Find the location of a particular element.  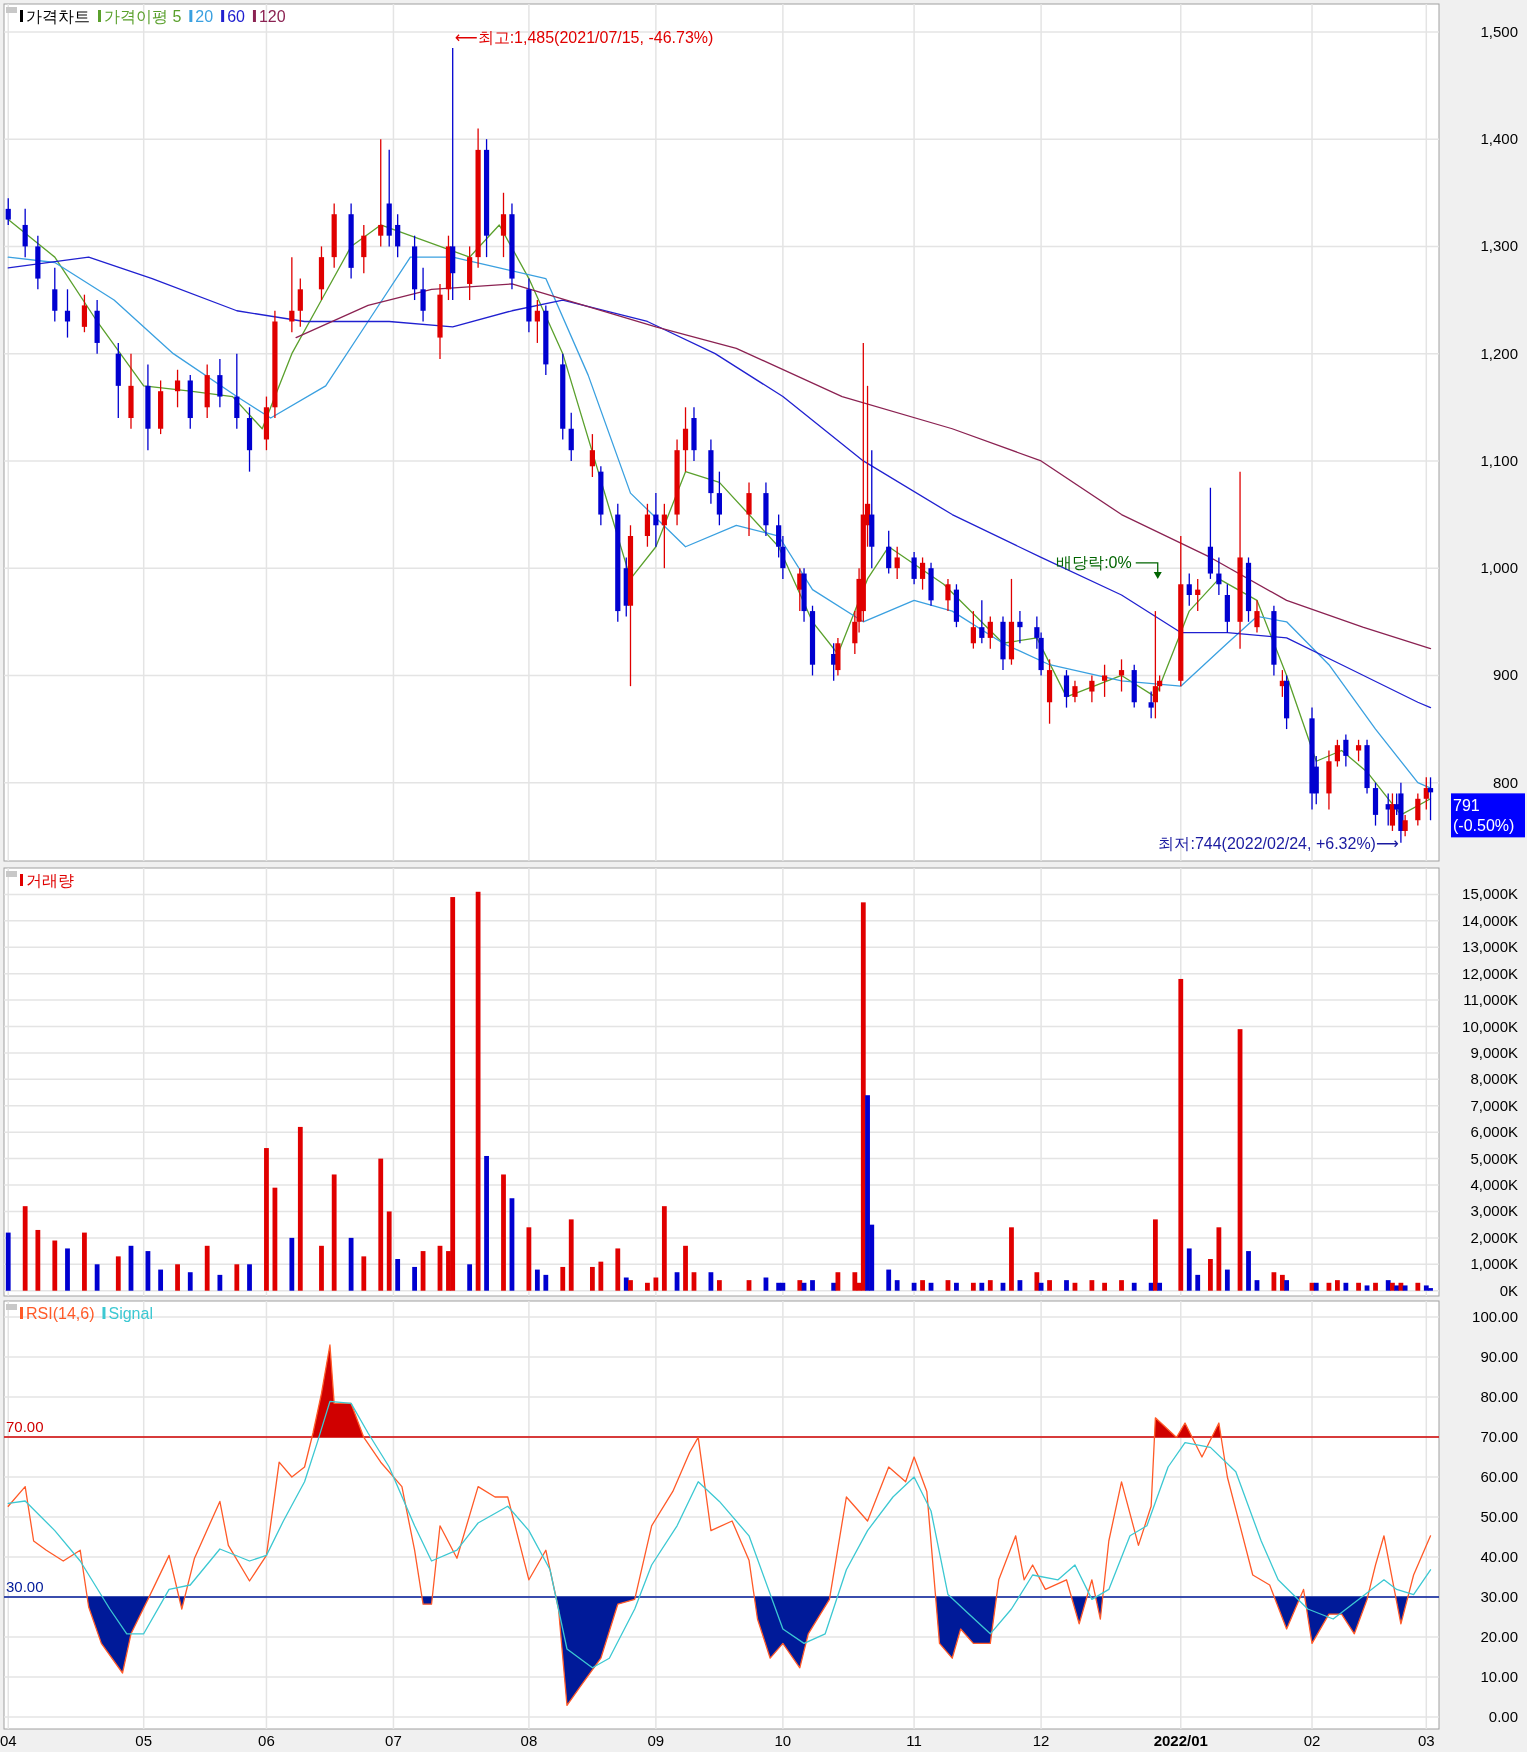

y-tick-label: 8,000K is located at coordinates (1494, 1079).